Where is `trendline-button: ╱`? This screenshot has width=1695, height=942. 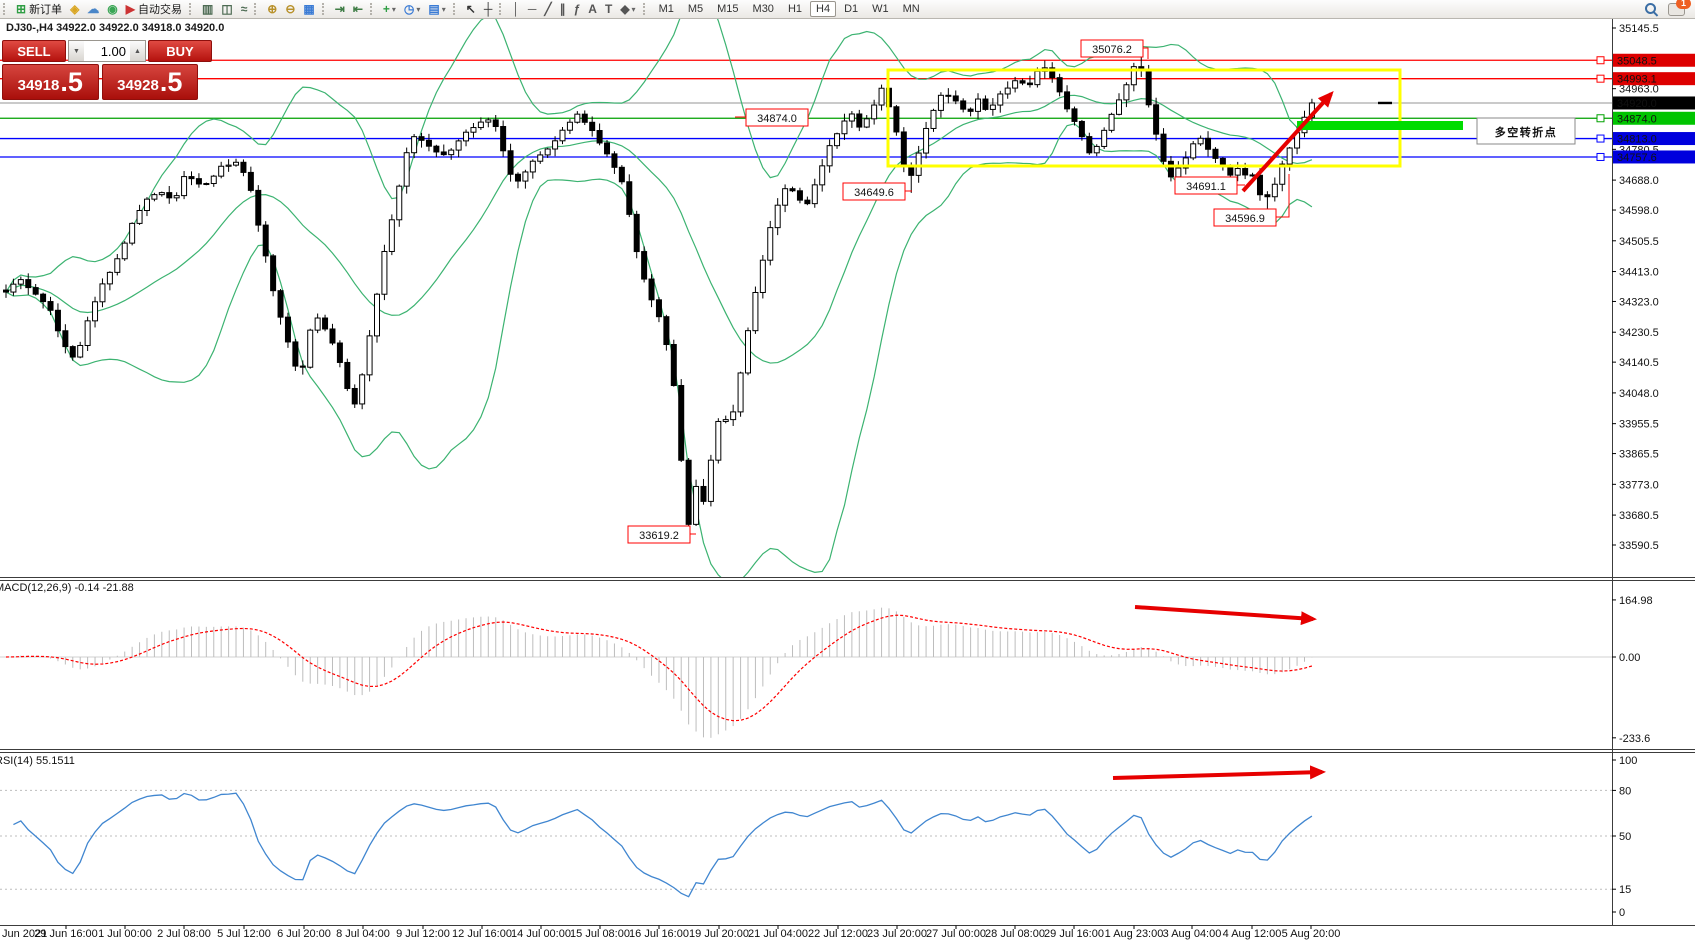 trendline-button: ╱ is located at coordinates (547, 9).